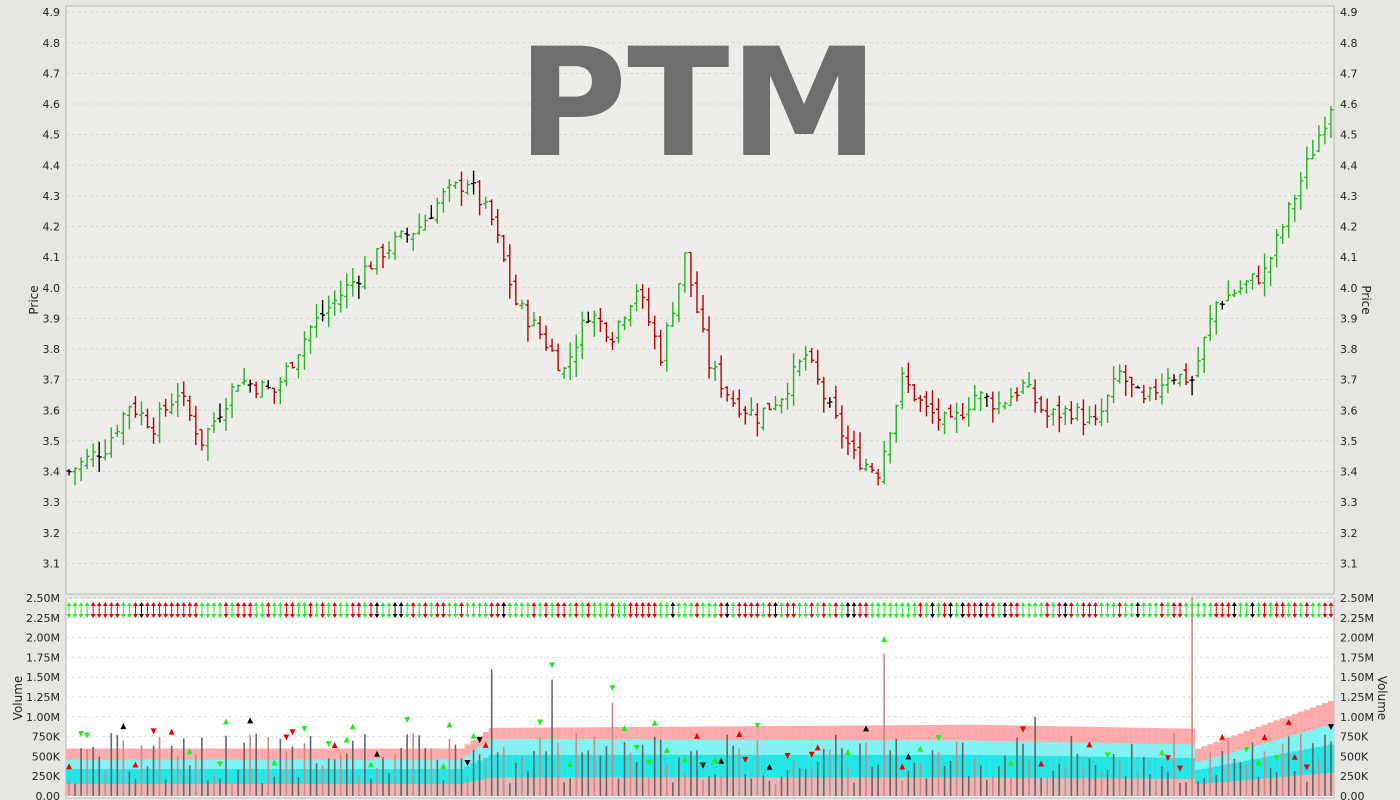  I want to click on volume-tick-label: 750K, so click(46, 737).